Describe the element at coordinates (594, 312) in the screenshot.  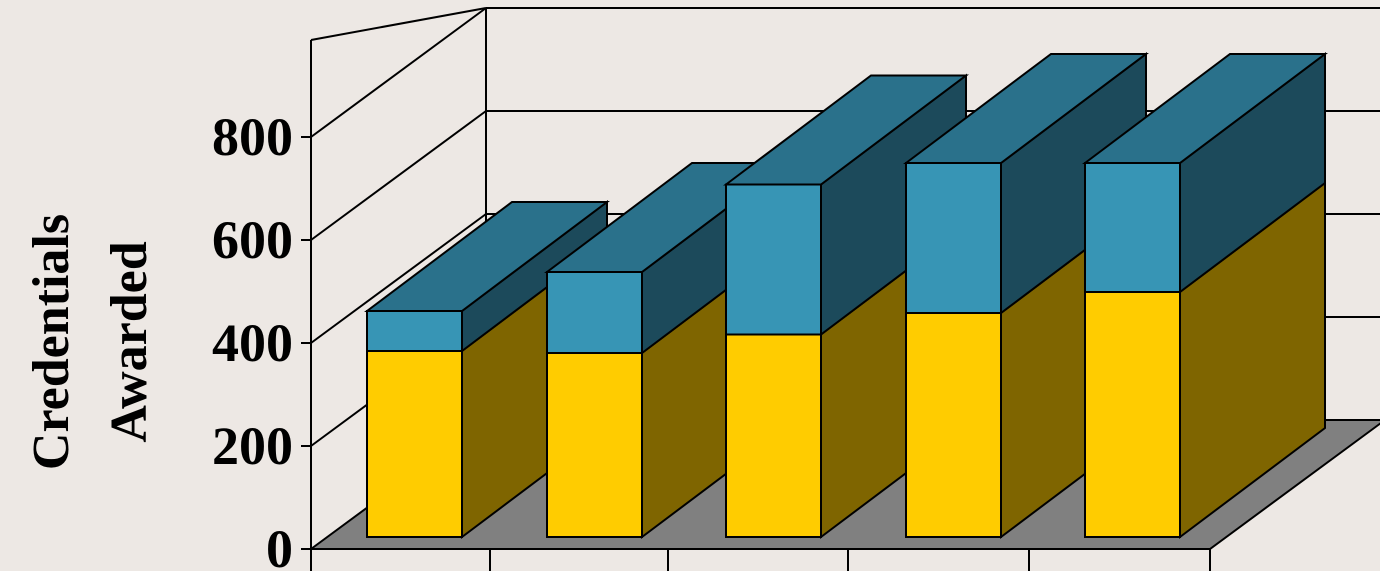
I see `bar-2-series-2-front` at that location.